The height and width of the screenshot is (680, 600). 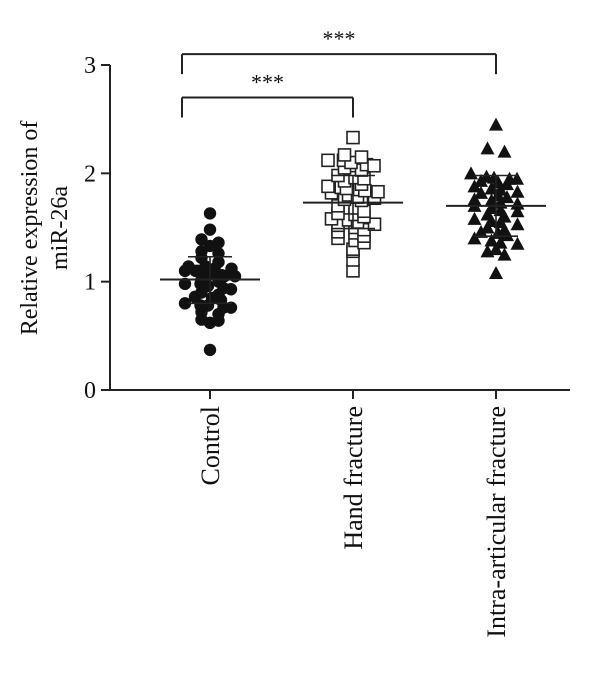 What do you see at coordinates (90, 391) in the screenshot?
I see `y-tick-label: 0` at bounding box center [90, 391].